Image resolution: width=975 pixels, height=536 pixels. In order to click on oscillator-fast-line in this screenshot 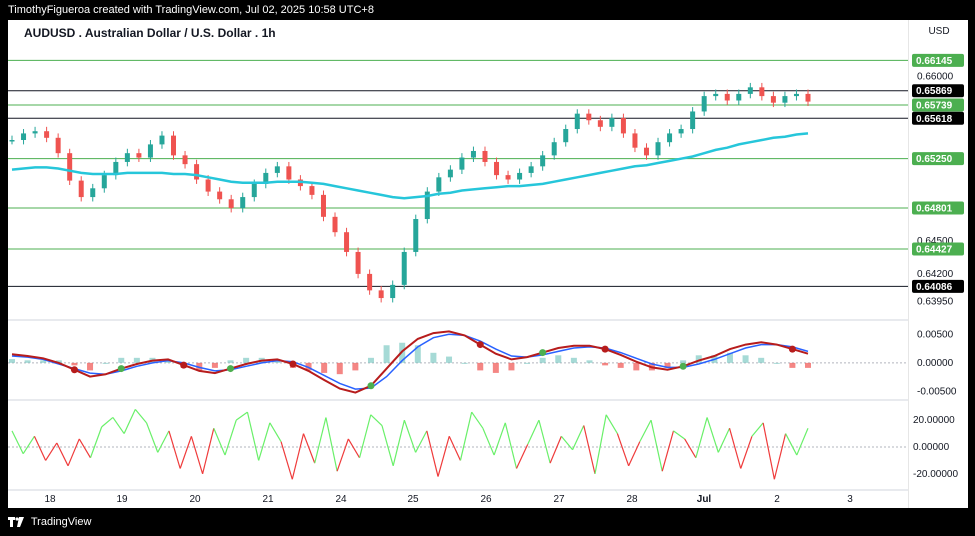, I will do `click(410, 362)`.